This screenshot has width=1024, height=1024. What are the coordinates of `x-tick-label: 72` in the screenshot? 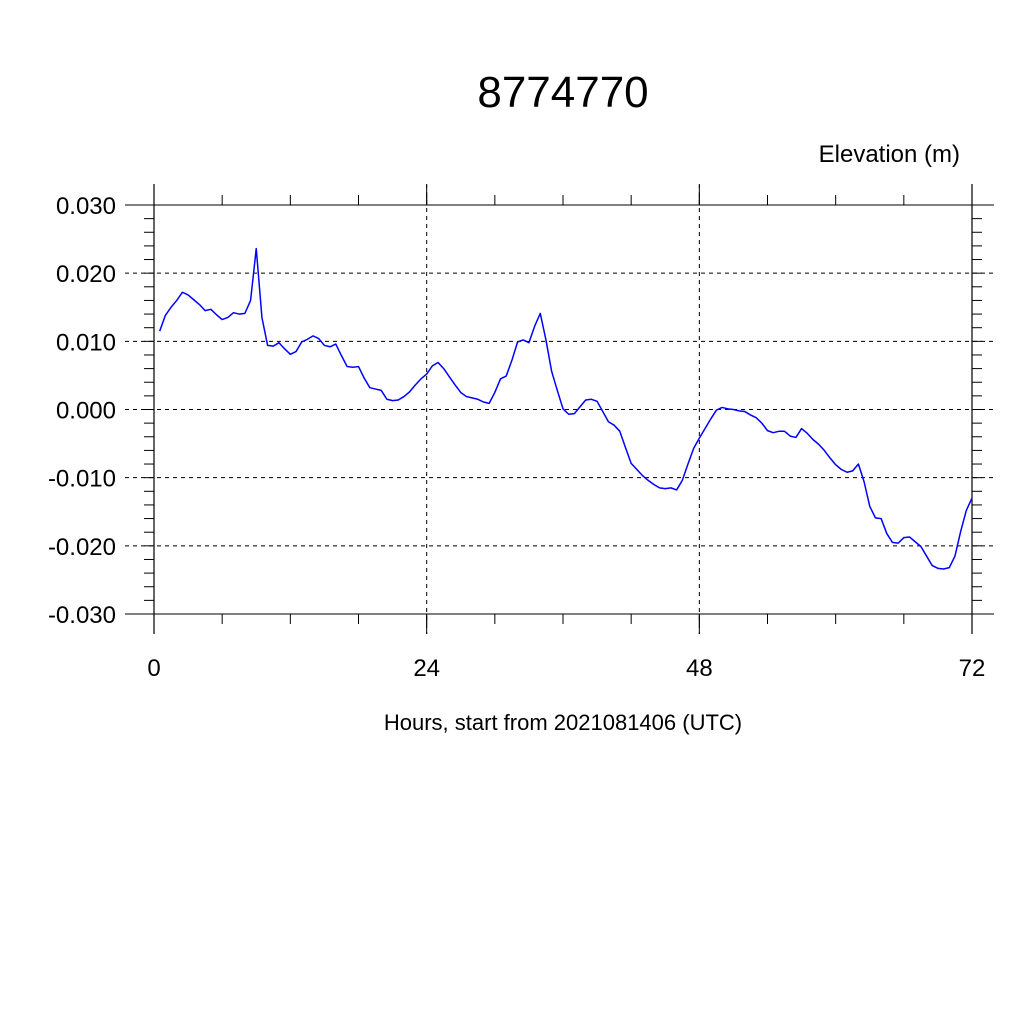 It's located at (972, 668).